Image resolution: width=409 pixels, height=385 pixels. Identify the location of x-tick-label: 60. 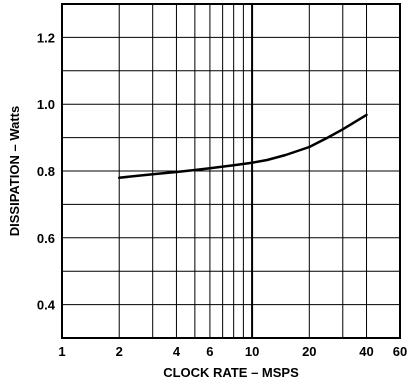
(400, 351).